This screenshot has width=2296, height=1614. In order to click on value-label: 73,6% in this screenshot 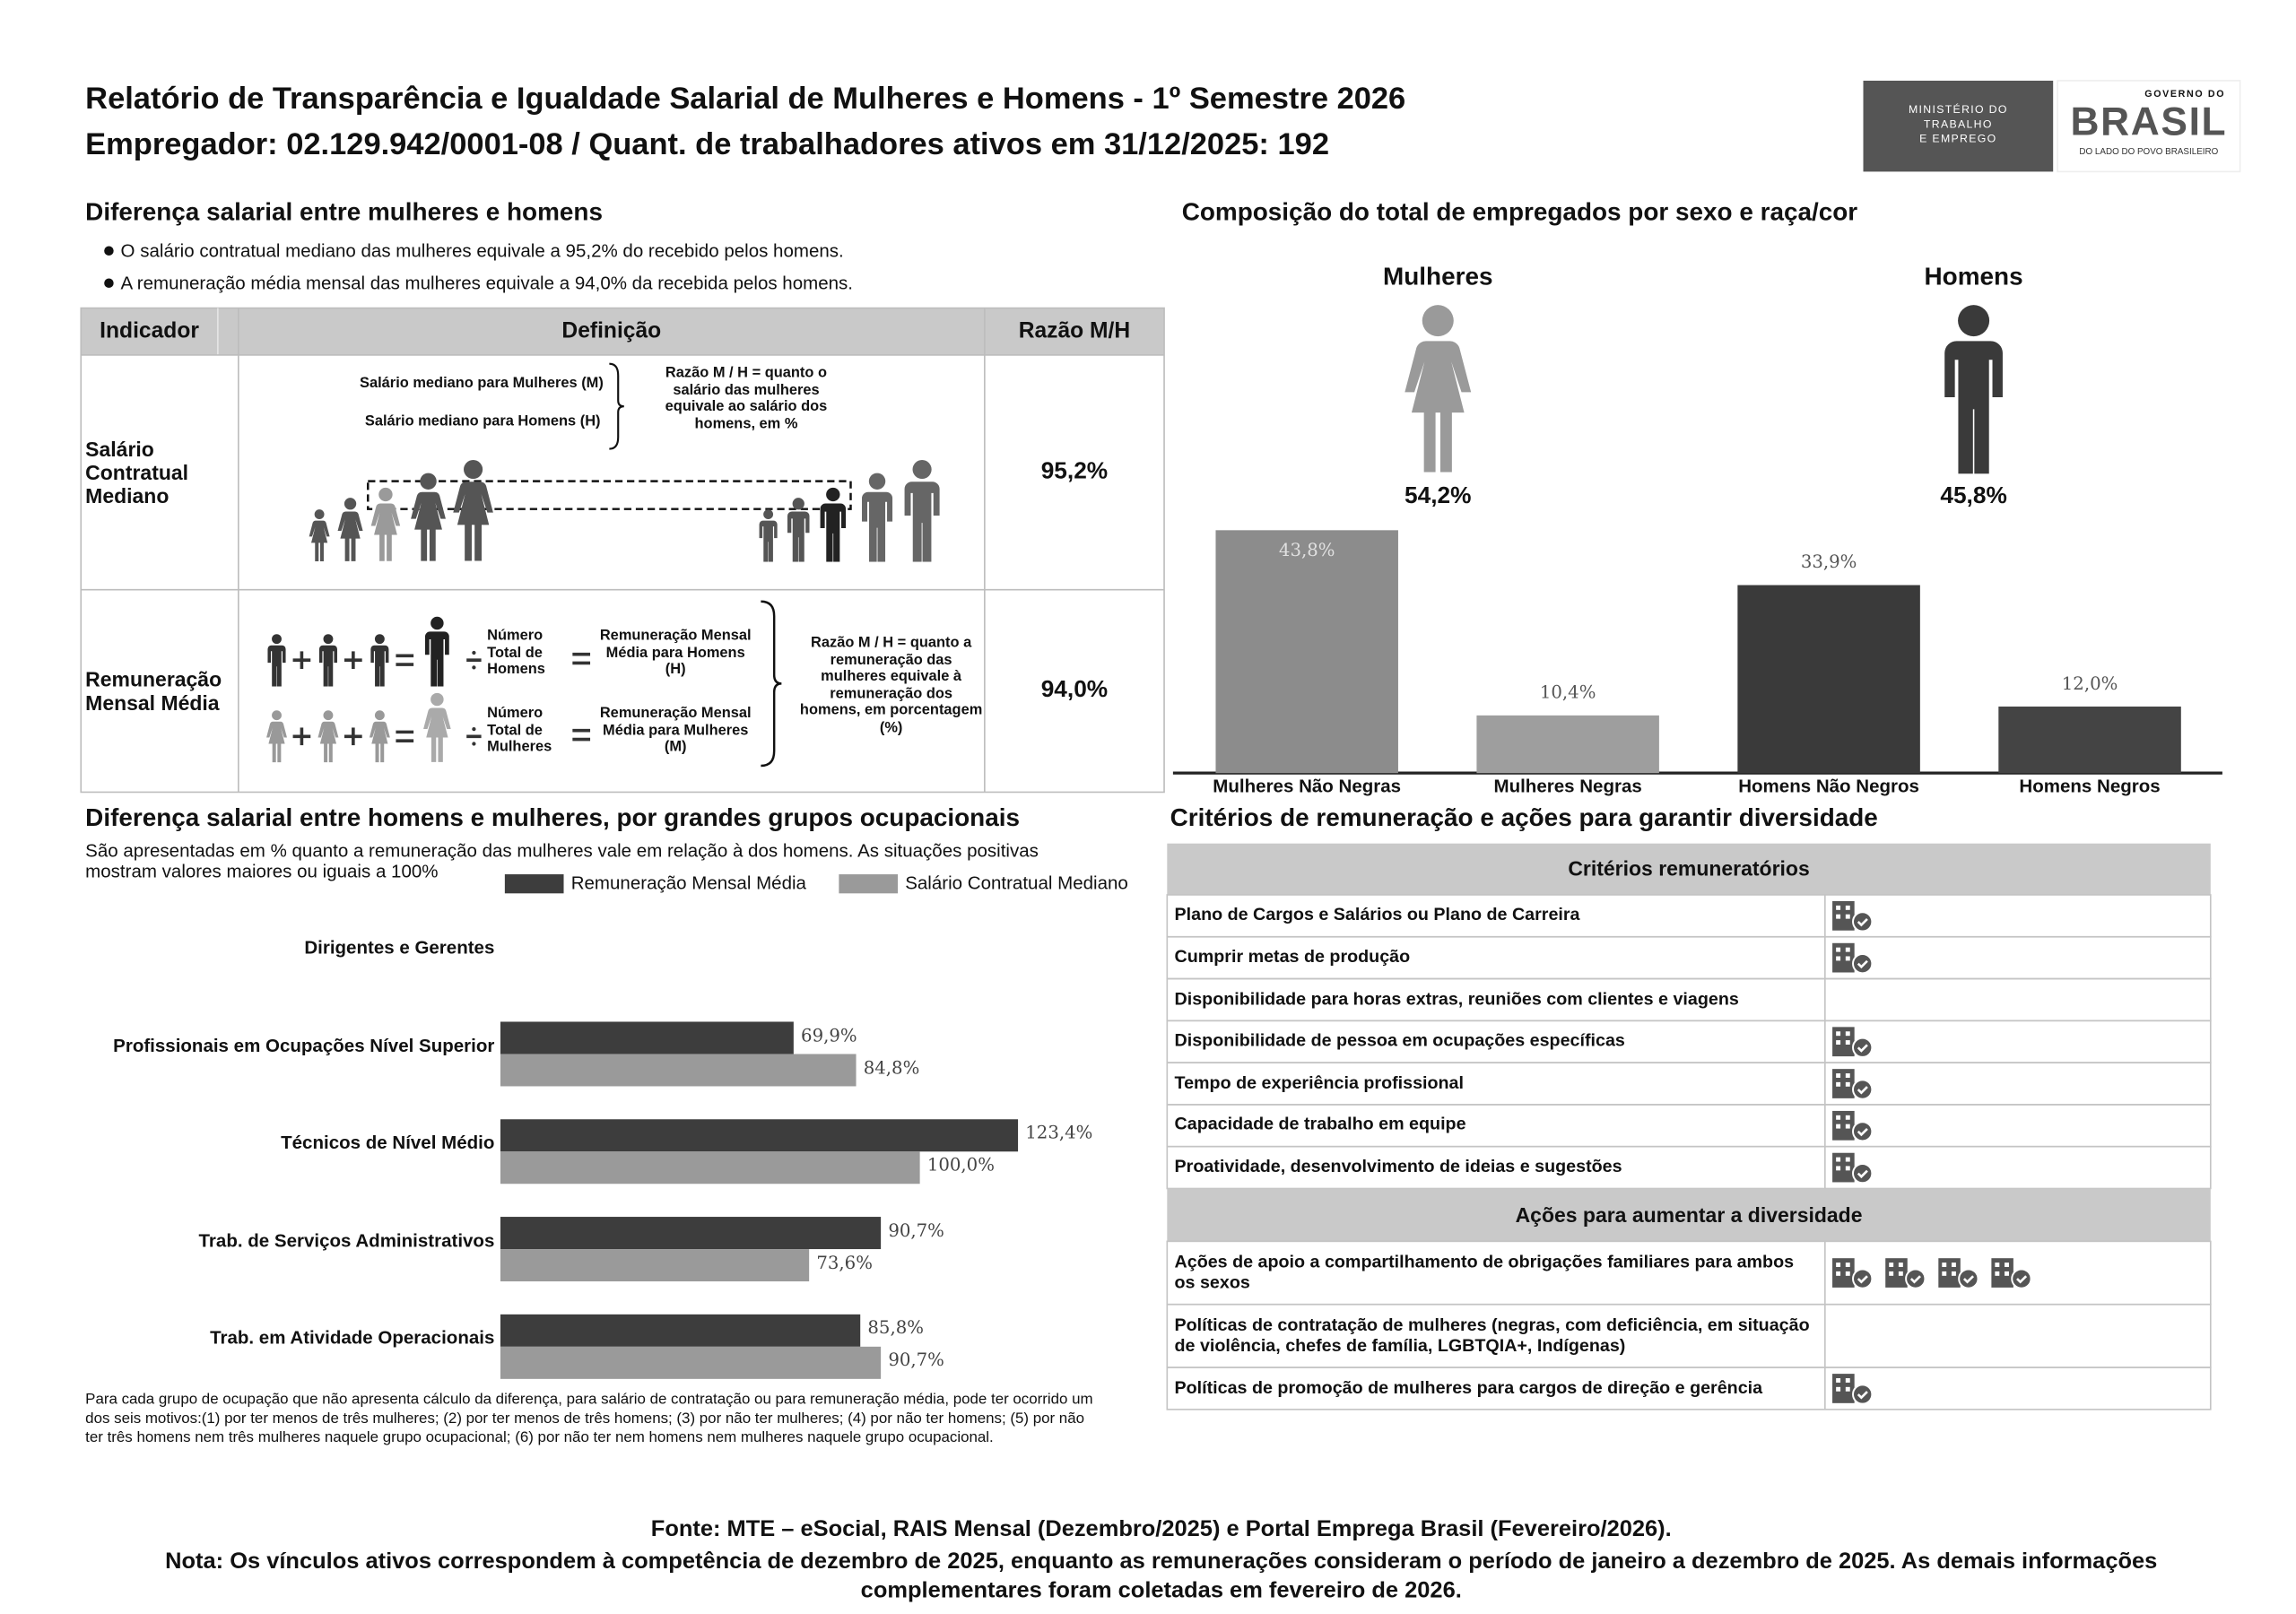, I will do `click(844, 1262)`.